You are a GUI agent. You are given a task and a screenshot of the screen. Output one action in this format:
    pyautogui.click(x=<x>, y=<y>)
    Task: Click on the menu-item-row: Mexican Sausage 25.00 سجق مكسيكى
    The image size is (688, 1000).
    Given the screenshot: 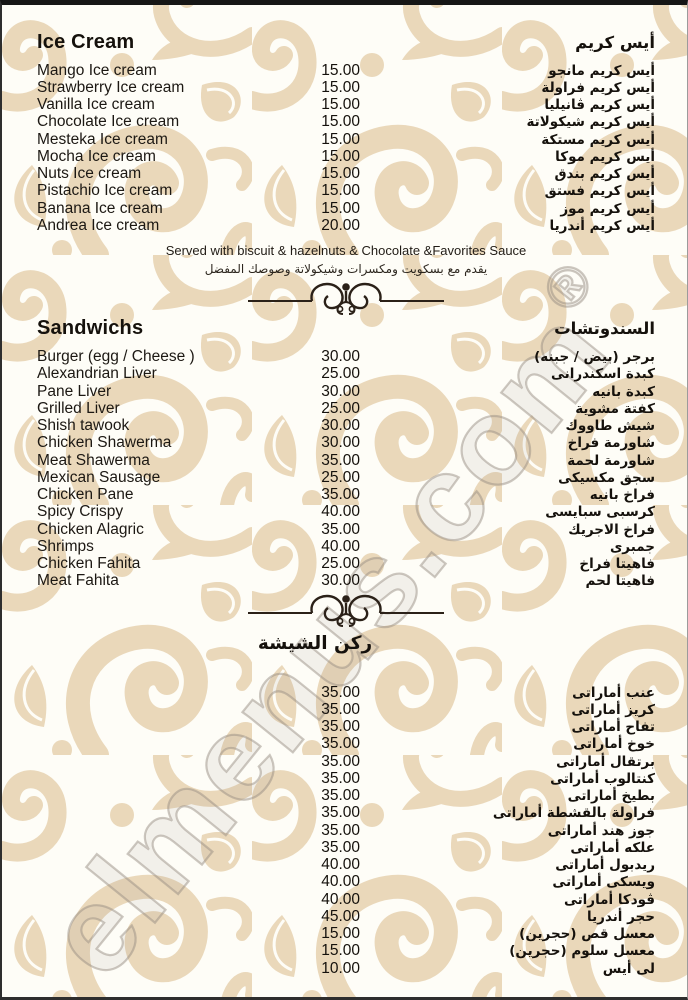 What is the action you would take?
    pyautogui.click(x=346, y=477)
    